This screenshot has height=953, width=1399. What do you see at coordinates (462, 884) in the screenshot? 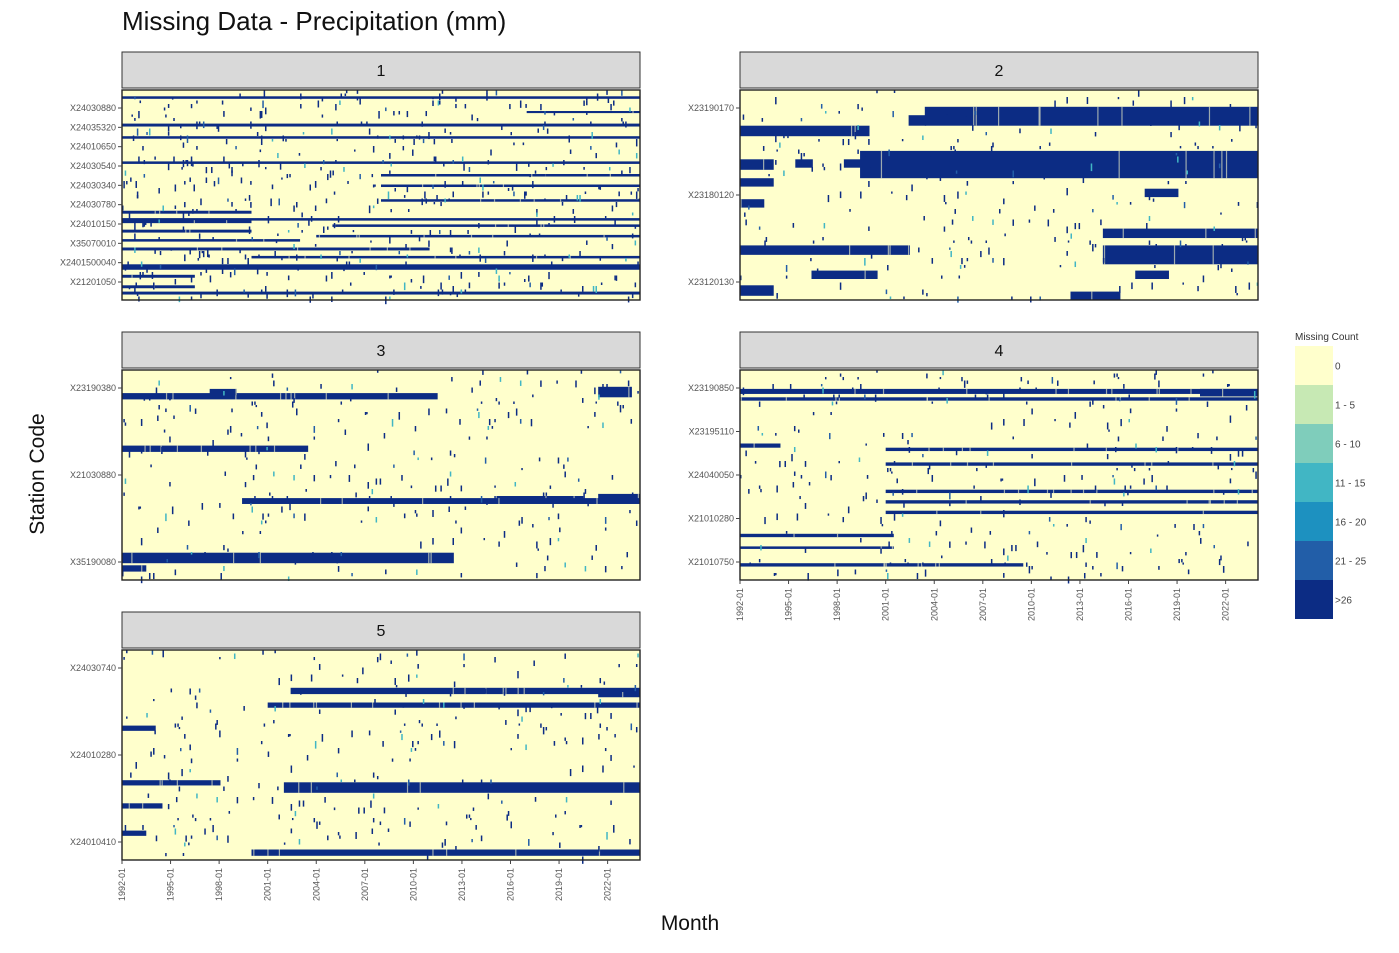
I see `x-tick-label: 2013-01` at bounding box center [462, 884].